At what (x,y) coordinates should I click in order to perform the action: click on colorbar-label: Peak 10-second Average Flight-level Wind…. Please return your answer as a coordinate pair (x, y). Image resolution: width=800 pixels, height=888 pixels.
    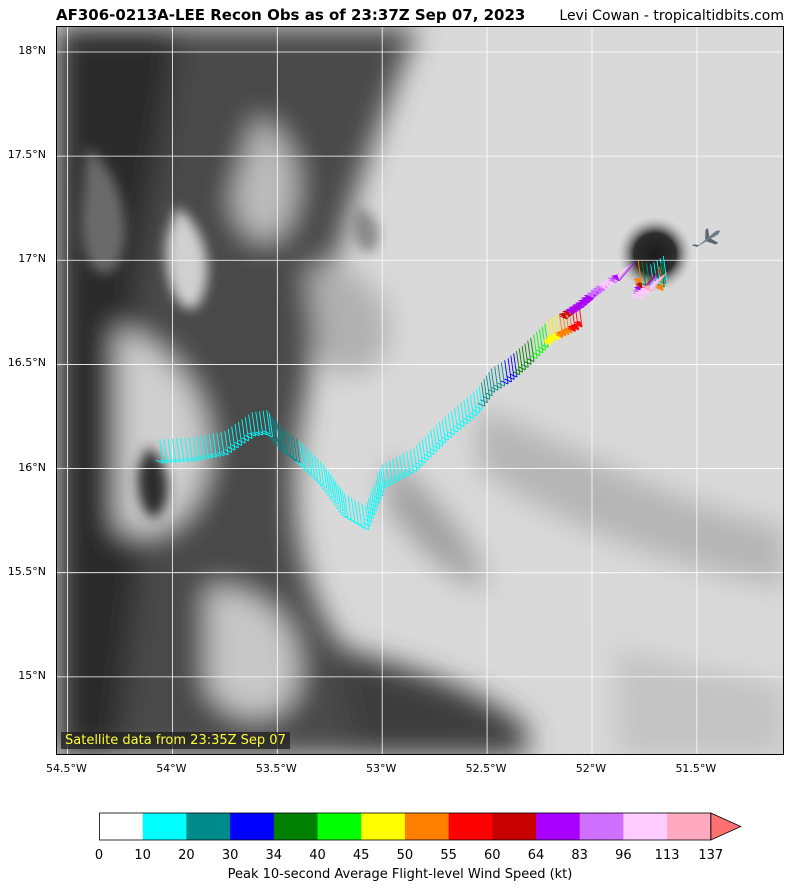
    Looking at the image, I should click on (400, 874).